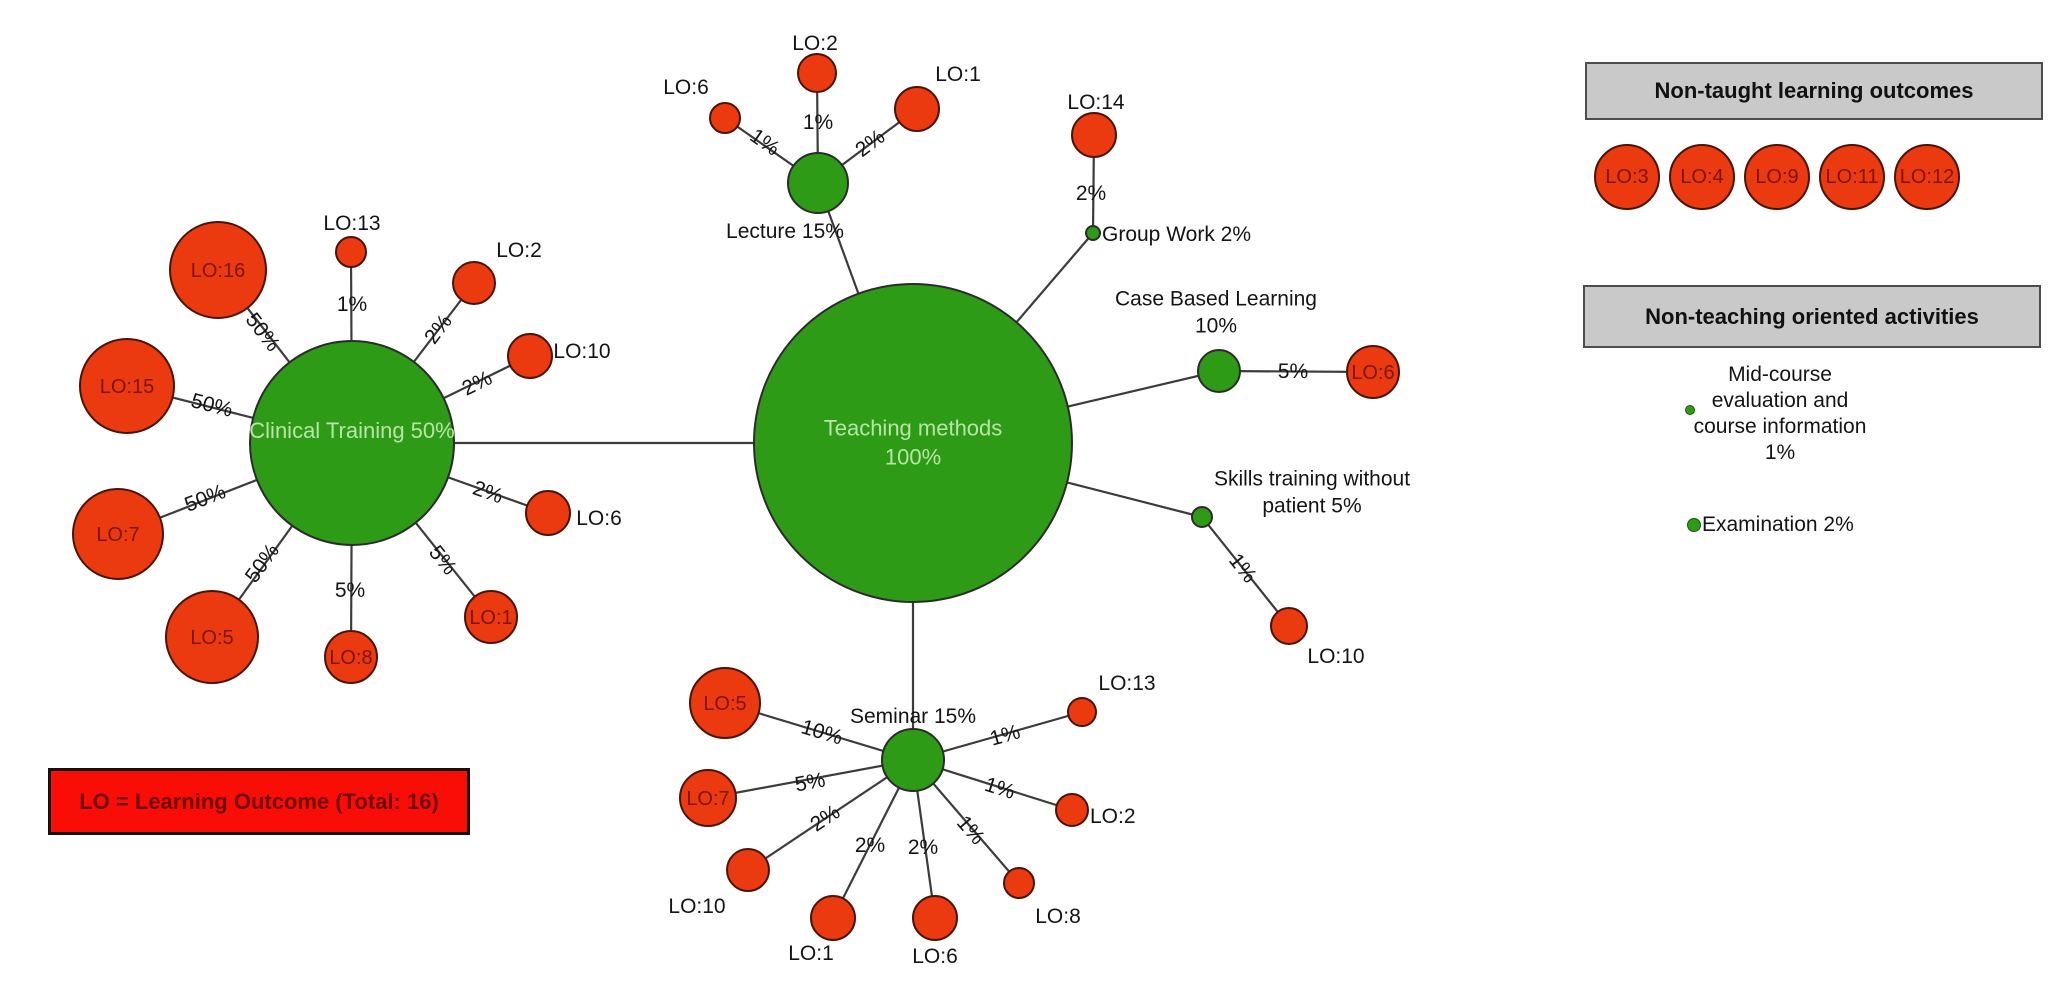 The height and width of the screenshot is (1001, 2059). What do you see at coordinates (818, 183) in the screenshot?
I see `node-lecture` at bounding box center [818, 183].